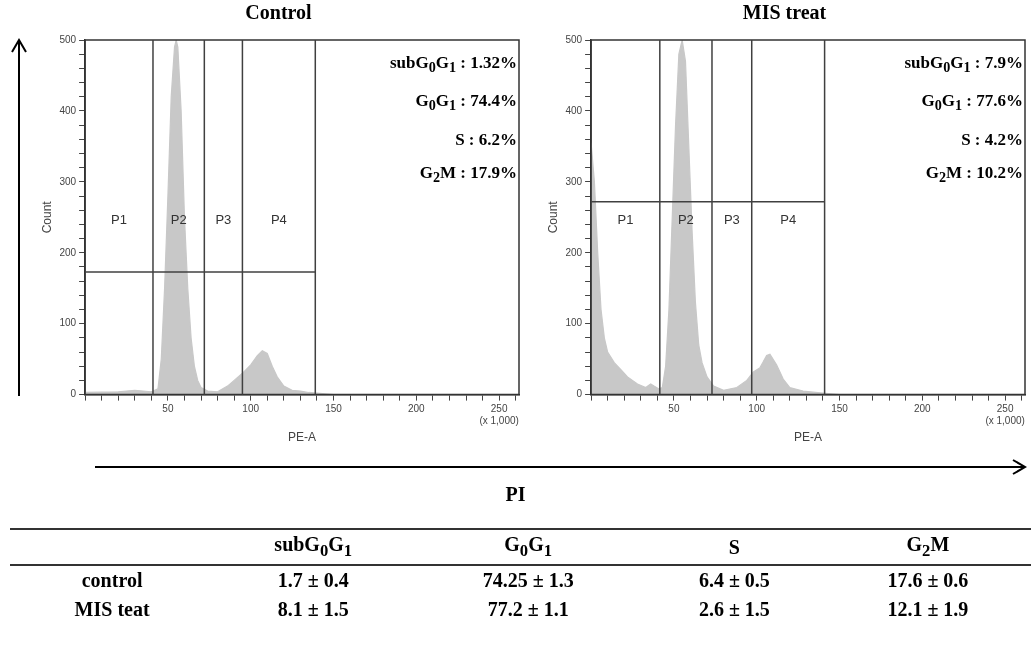 The height and width of the screenshot is (648, 1031). Describe the element at coordinates (313, 609) in the screenshot. I see `text: 8.1 ± 1.5` at that location.